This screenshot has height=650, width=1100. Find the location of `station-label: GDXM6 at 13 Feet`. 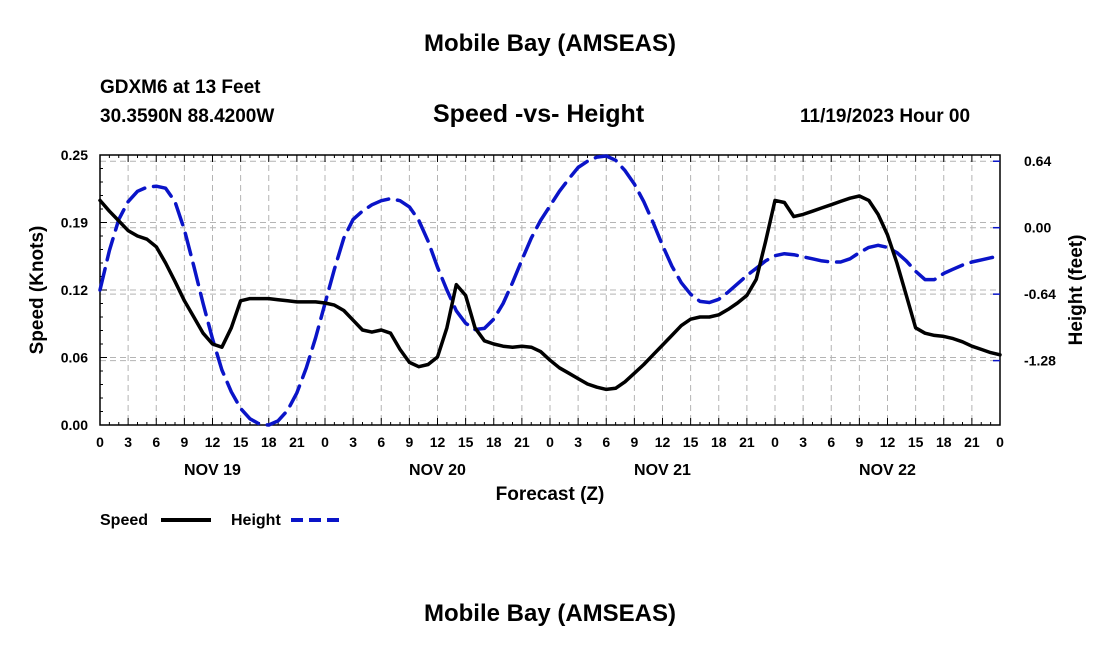

station-label: GDXM6 at 13 Feet is located at coordinates (180, 87).